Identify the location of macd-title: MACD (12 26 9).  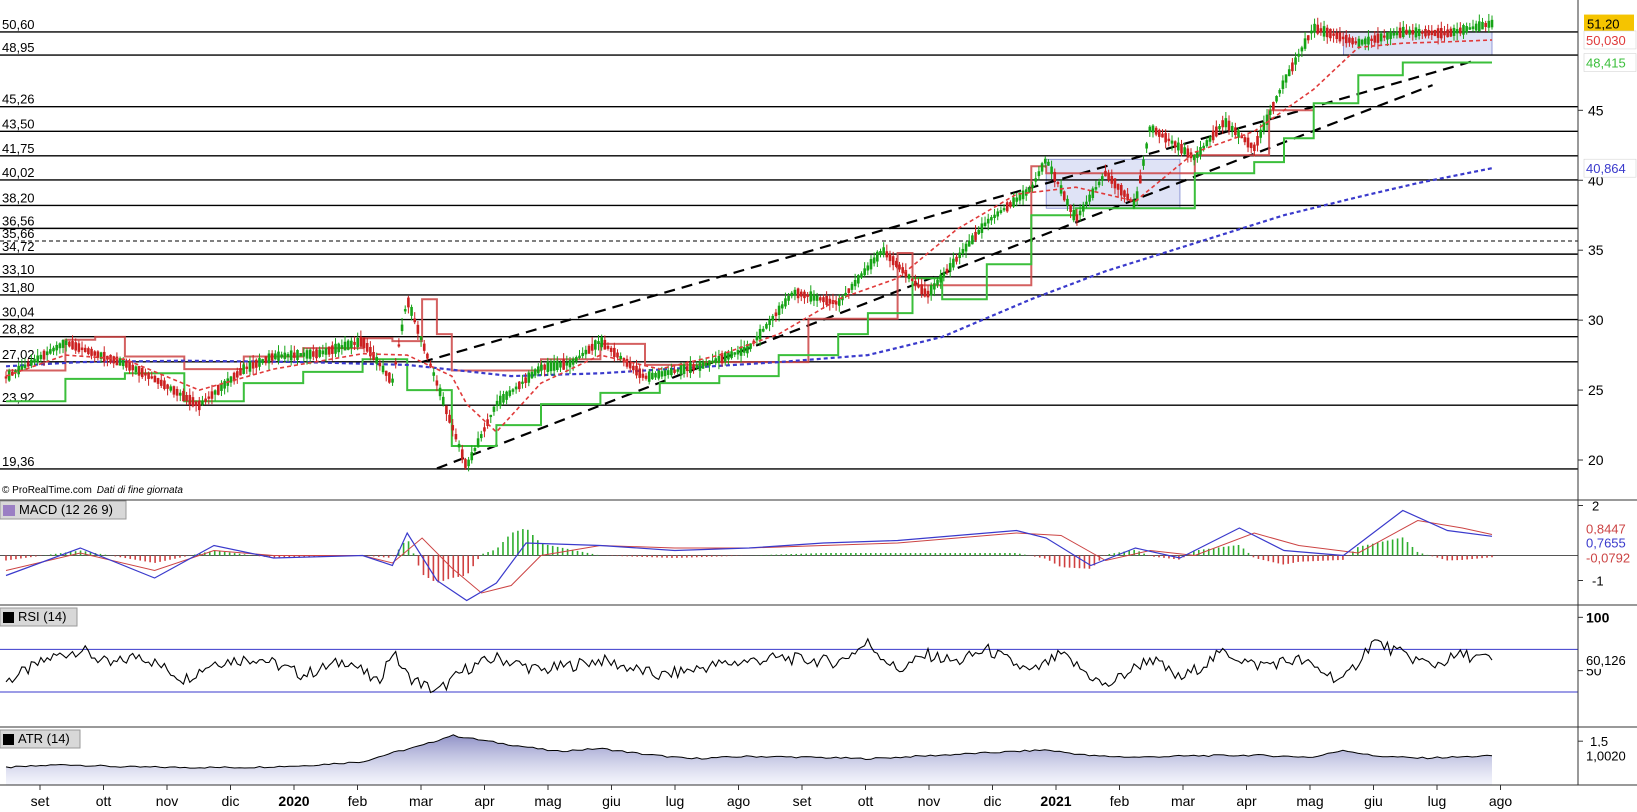
(66, 509).